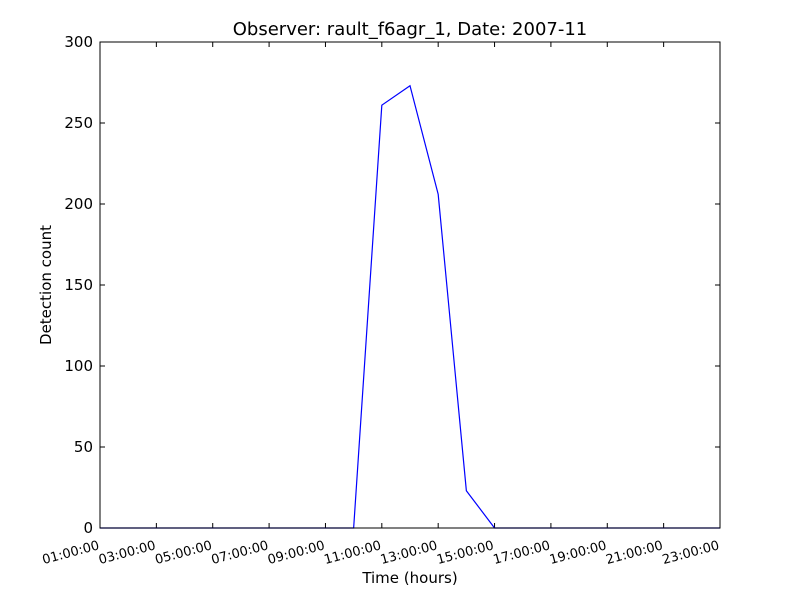 This screenshot has width=800, height=600. Describe the element at coordinates (409, 578) in the screenshot. I see `x-axis-label: Time (hours)` at that location.